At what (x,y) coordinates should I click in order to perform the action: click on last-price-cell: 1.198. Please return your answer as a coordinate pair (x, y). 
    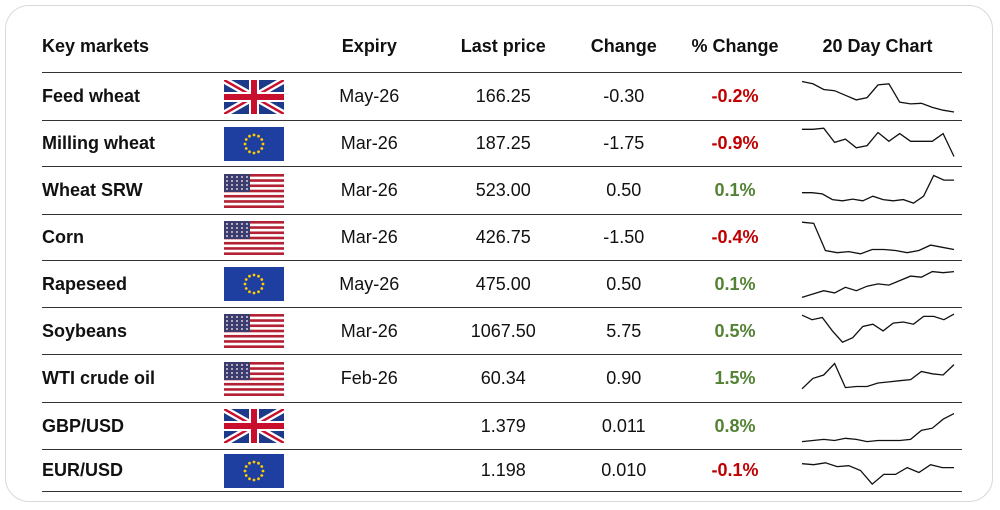
    Looking at the image, I should click on (503, 470).